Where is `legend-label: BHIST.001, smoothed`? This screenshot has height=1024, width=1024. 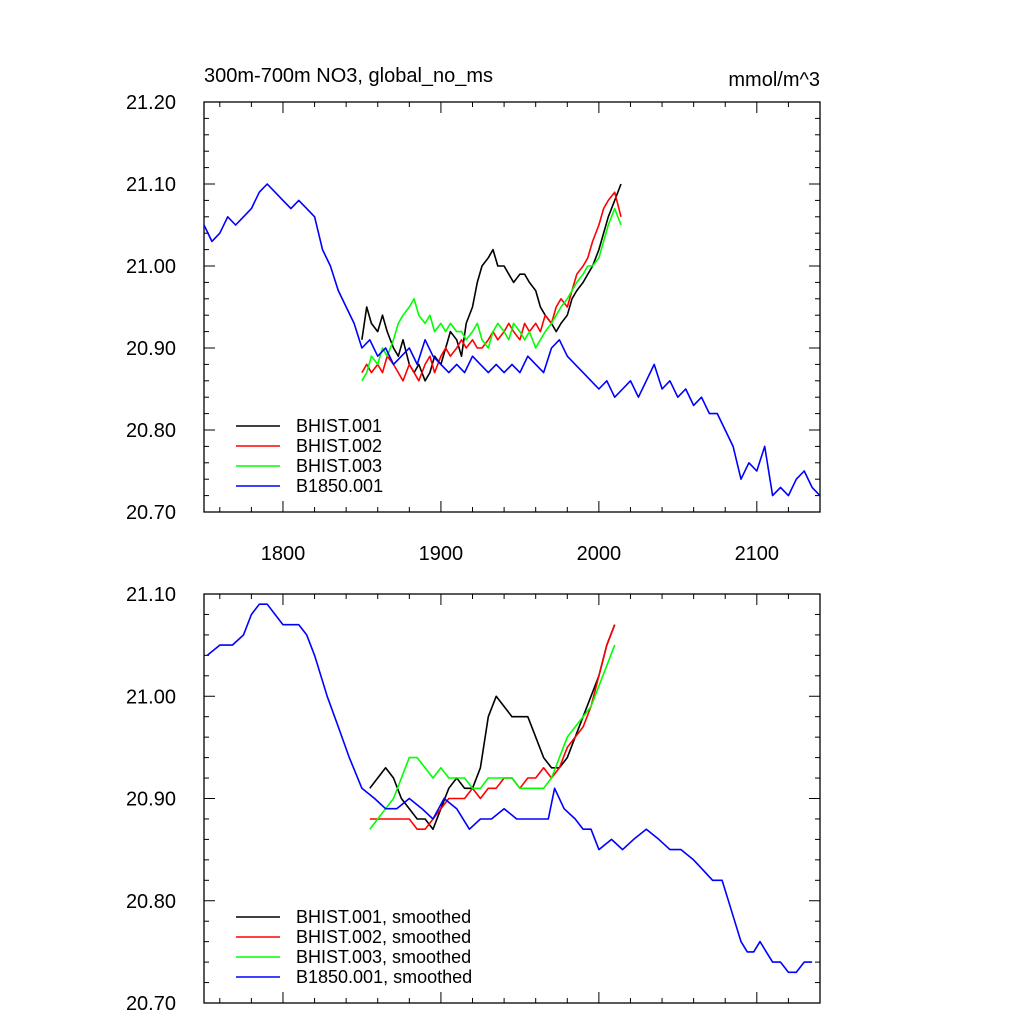 legend-label: BHIST.001, smoothed is located at coordinates (383, 917).